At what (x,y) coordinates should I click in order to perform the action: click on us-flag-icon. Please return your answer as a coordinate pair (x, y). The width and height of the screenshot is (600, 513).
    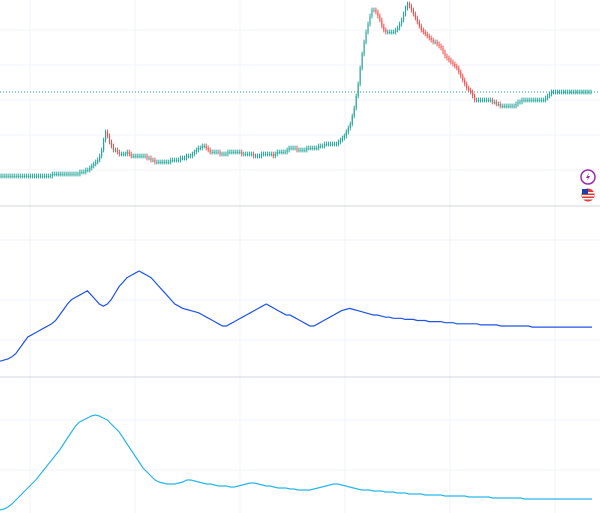
    Looking at the image, I should click on (588, 195).